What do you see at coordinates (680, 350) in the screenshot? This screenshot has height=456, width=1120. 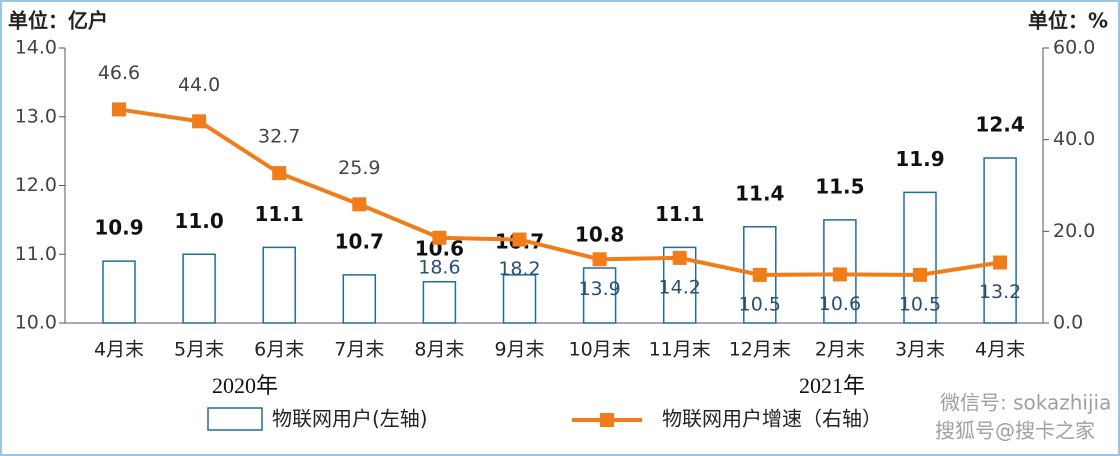 I see `x-tick-label: 11月末` at bounding box center [680, 350].